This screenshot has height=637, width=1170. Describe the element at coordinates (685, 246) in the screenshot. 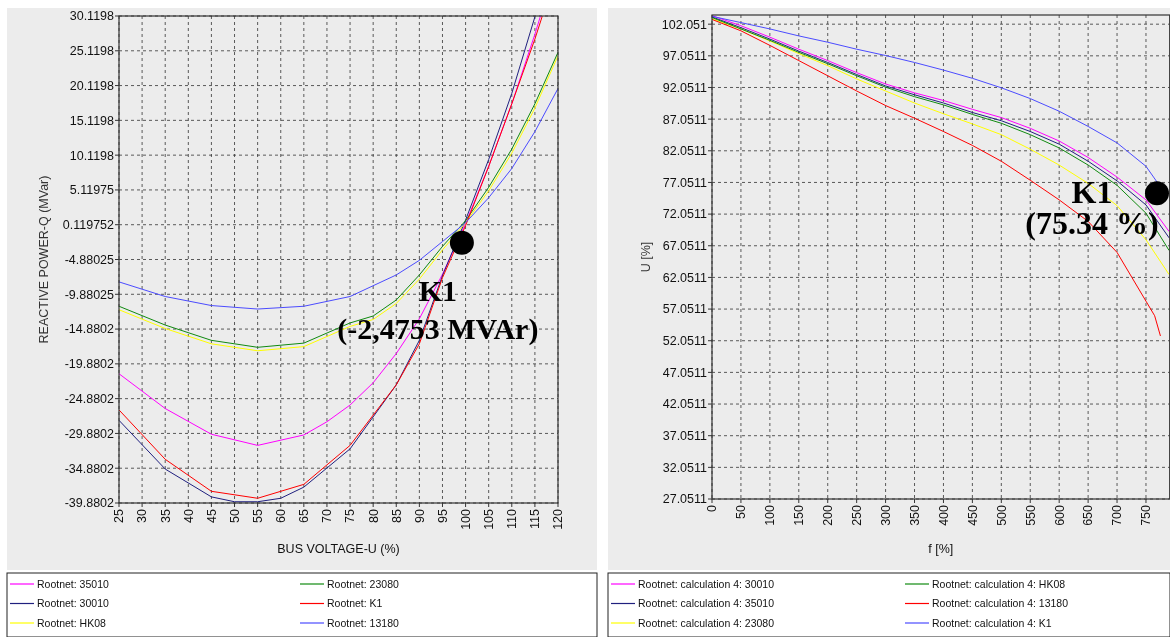

I see `y-tick-label: 67.0511` at that location.